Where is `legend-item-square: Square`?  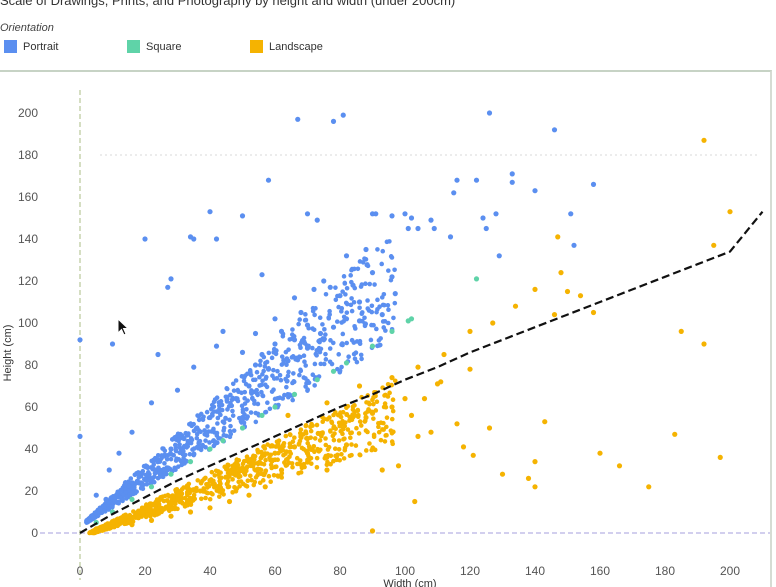
legend-item-square: Square is located at coordinates (154, 46).